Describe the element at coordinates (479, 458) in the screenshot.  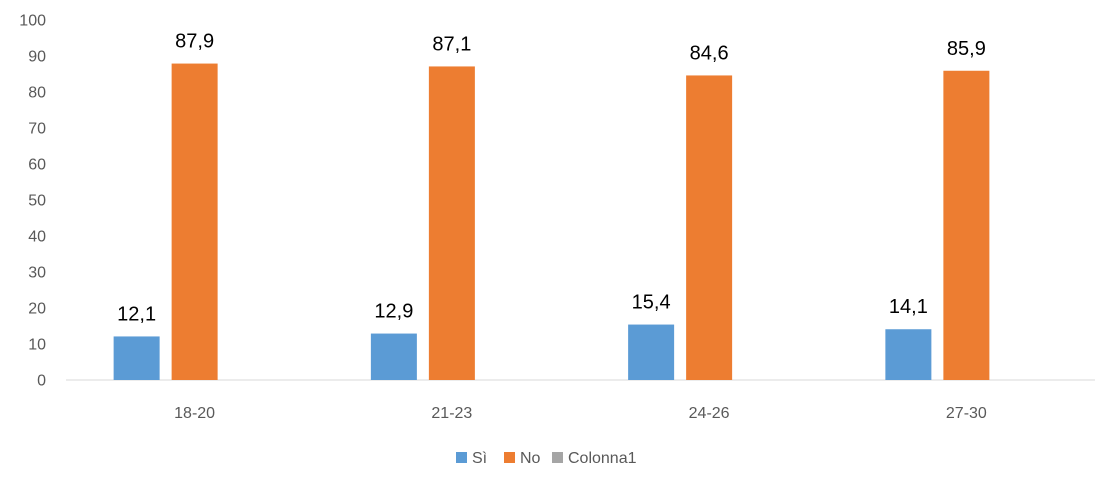
I see `legend-label: Sì` at that location.